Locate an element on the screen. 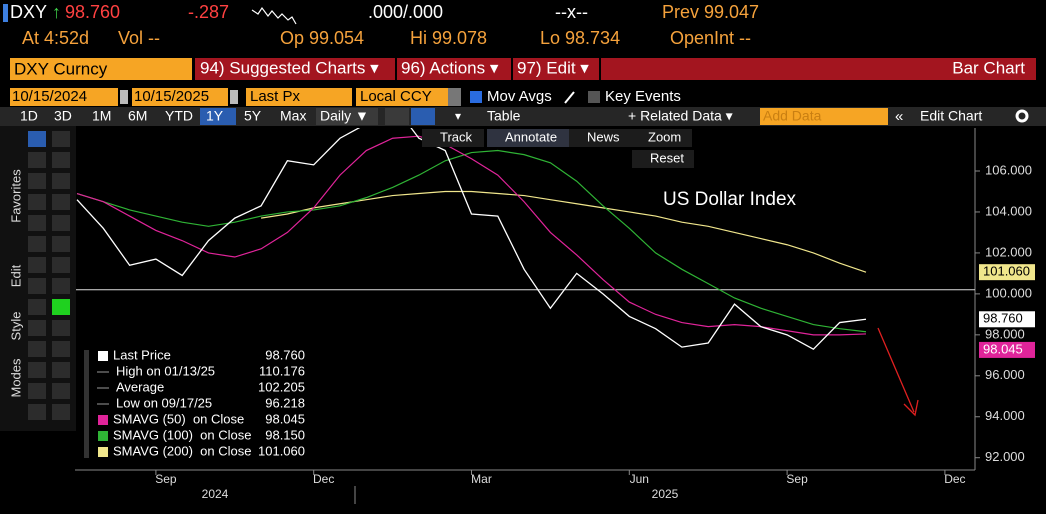 Image resolution: width=1046 pixels, height=514 pixels. legend-grip is located at coordinates (86, 404).